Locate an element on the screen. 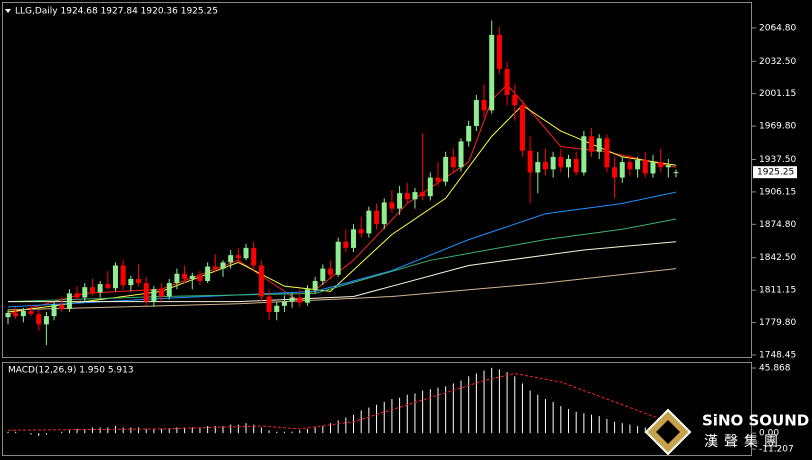 This screenshot has width=812, height=460. logo-text-cn: 漢聲集團 is located at coordinates (744, 441).